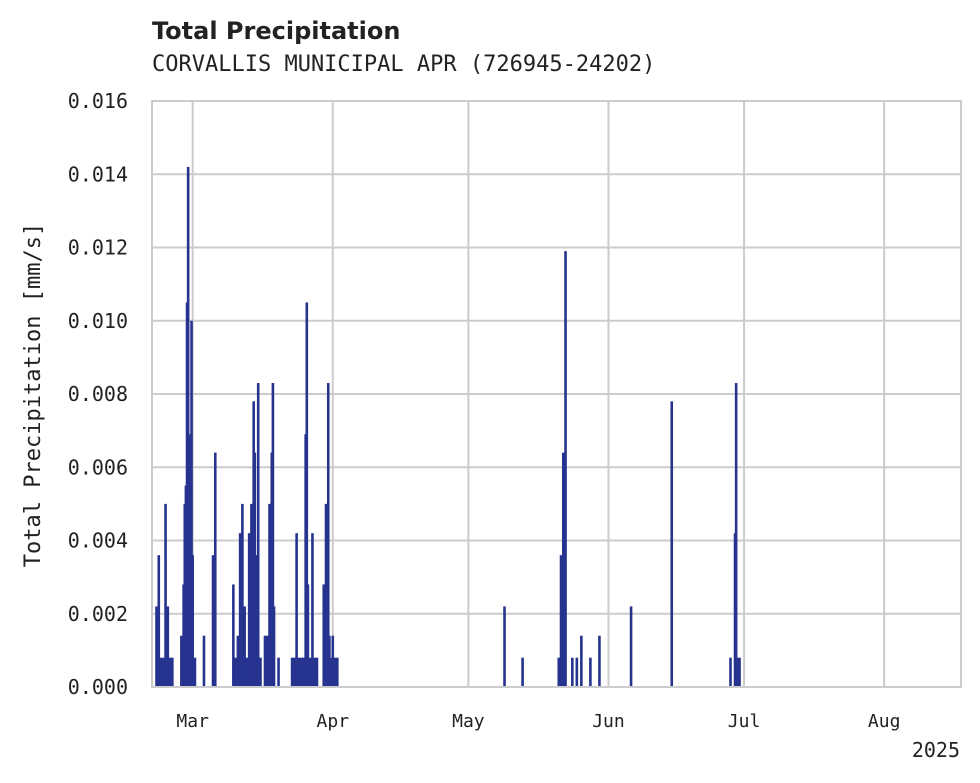 The image size is (980, 783). What do you see at coordinates (744, 721) in the screenshot?
I see `x-tick-label: Jul` at bounding box center [744, 721].